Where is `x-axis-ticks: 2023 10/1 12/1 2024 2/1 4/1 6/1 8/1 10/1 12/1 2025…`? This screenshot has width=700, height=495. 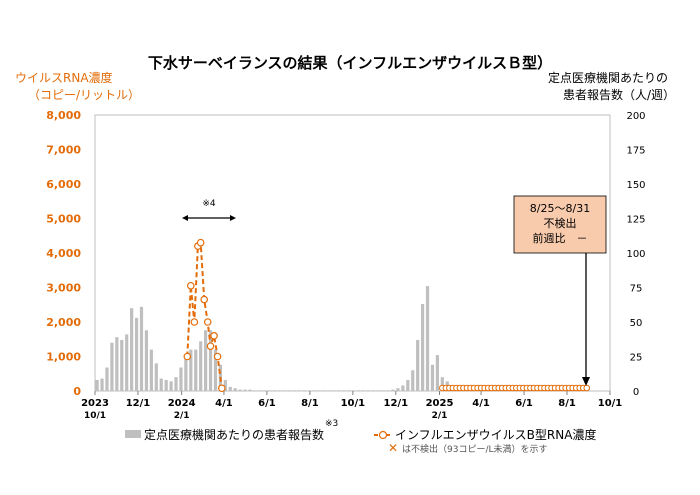 x-axis-ticks: 2023 10/1 12/1 2024 2/1 4/1 6/1 8/1 10/1 12/1 2025… is located at coordinates (351, 406).